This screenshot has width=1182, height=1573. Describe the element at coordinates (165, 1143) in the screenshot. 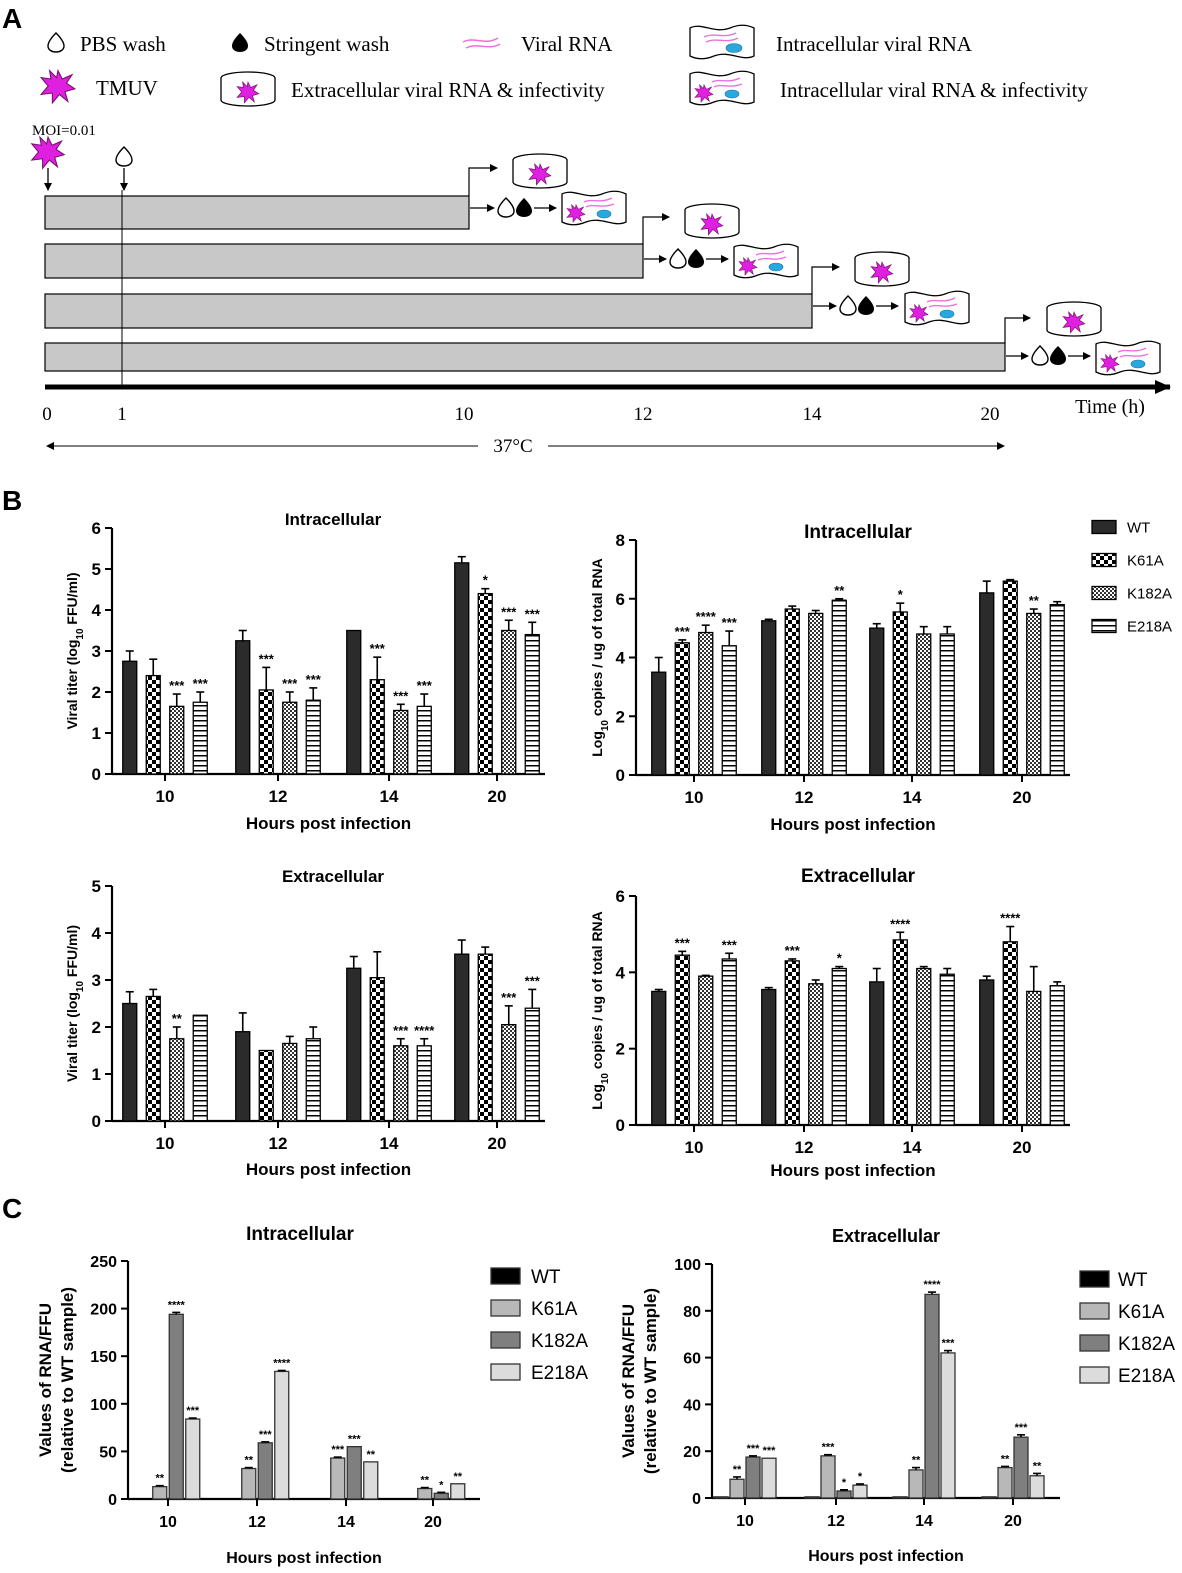

I see `x-tick-label: 10` at that location.